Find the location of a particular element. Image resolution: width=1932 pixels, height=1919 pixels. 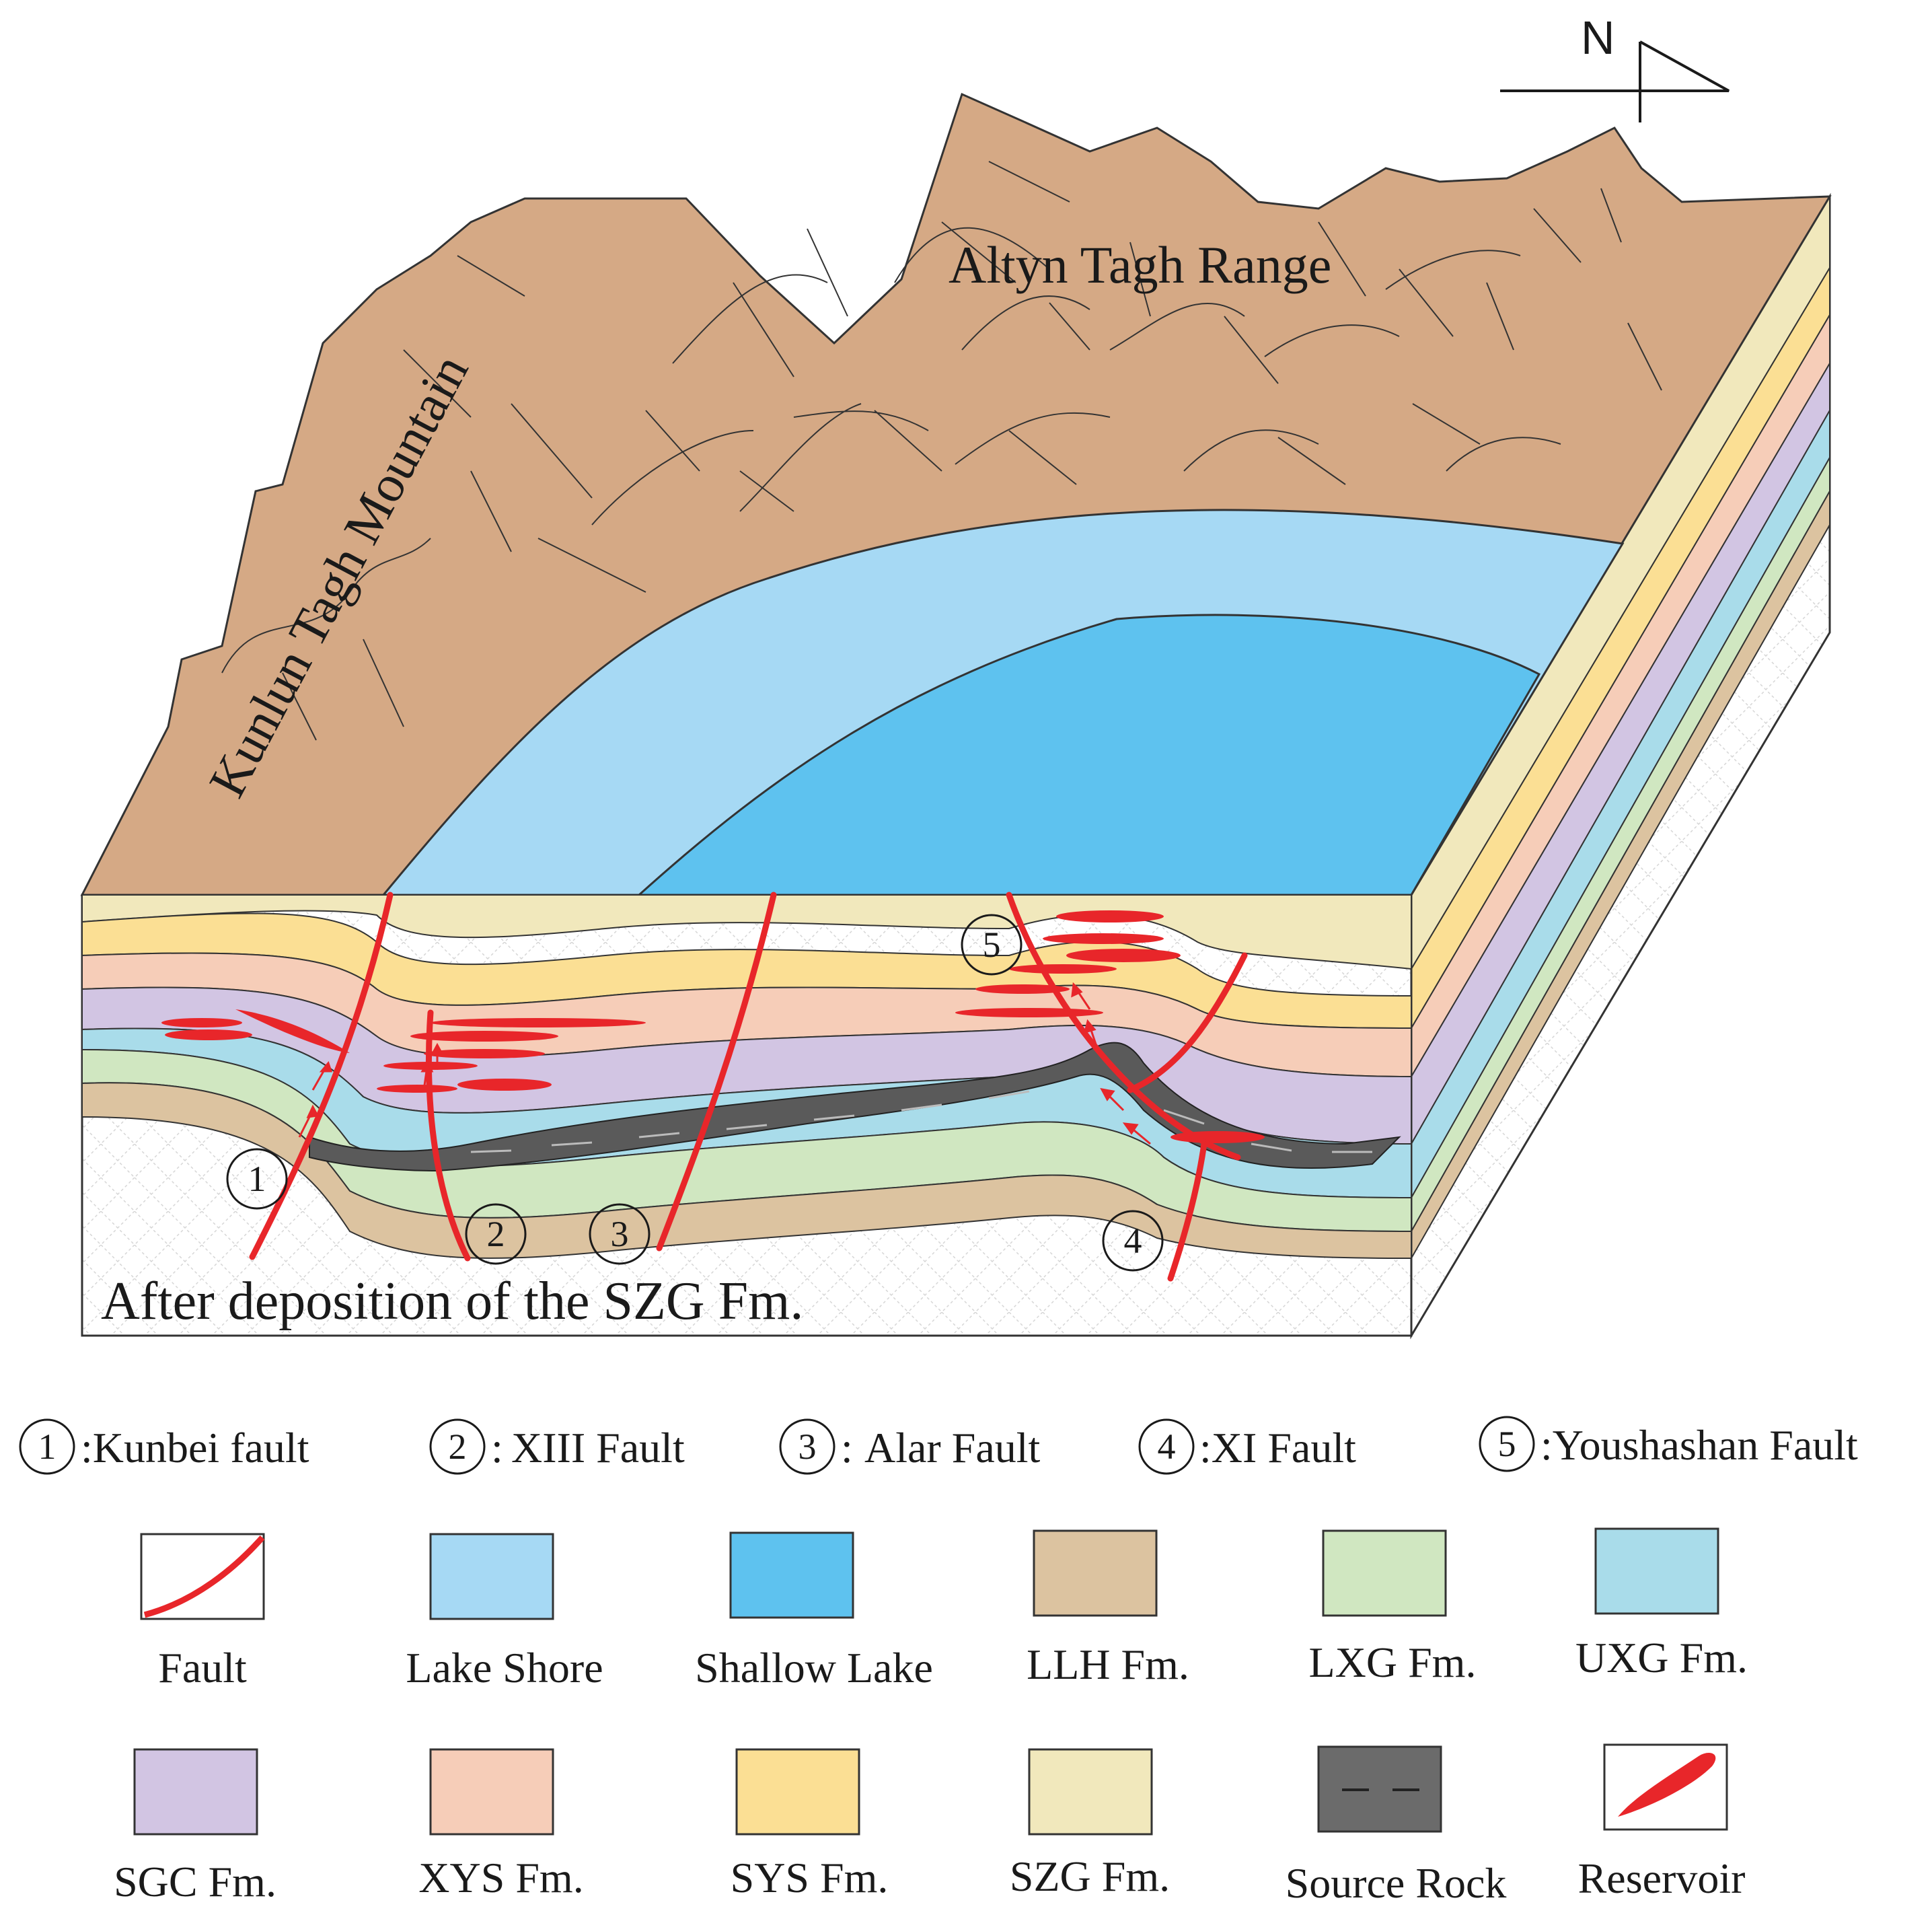

faults is located at coordinates (748, 1087).